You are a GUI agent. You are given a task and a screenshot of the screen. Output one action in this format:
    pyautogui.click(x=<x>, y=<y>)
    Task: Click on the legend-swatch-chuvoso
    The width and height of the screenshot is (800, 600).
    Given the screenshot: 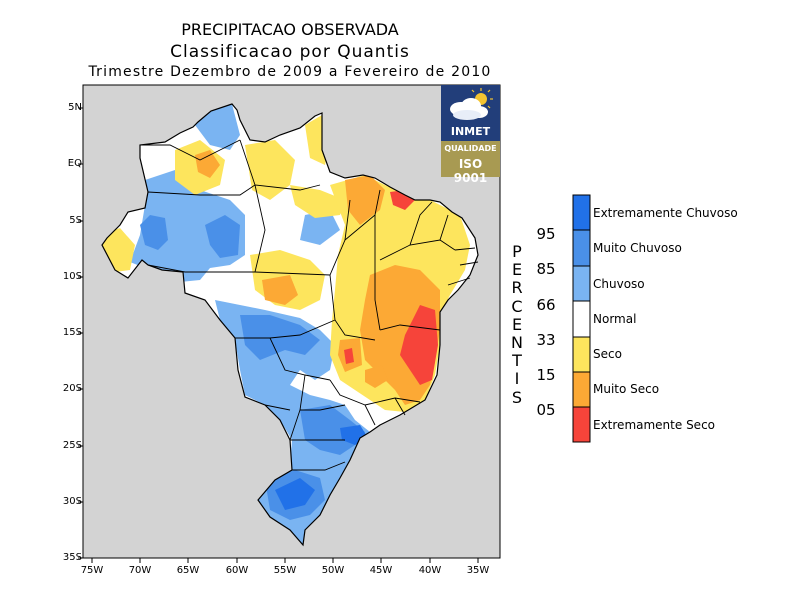 What is the action you would take?
    pyautogui.click(x=581, y=283)
    